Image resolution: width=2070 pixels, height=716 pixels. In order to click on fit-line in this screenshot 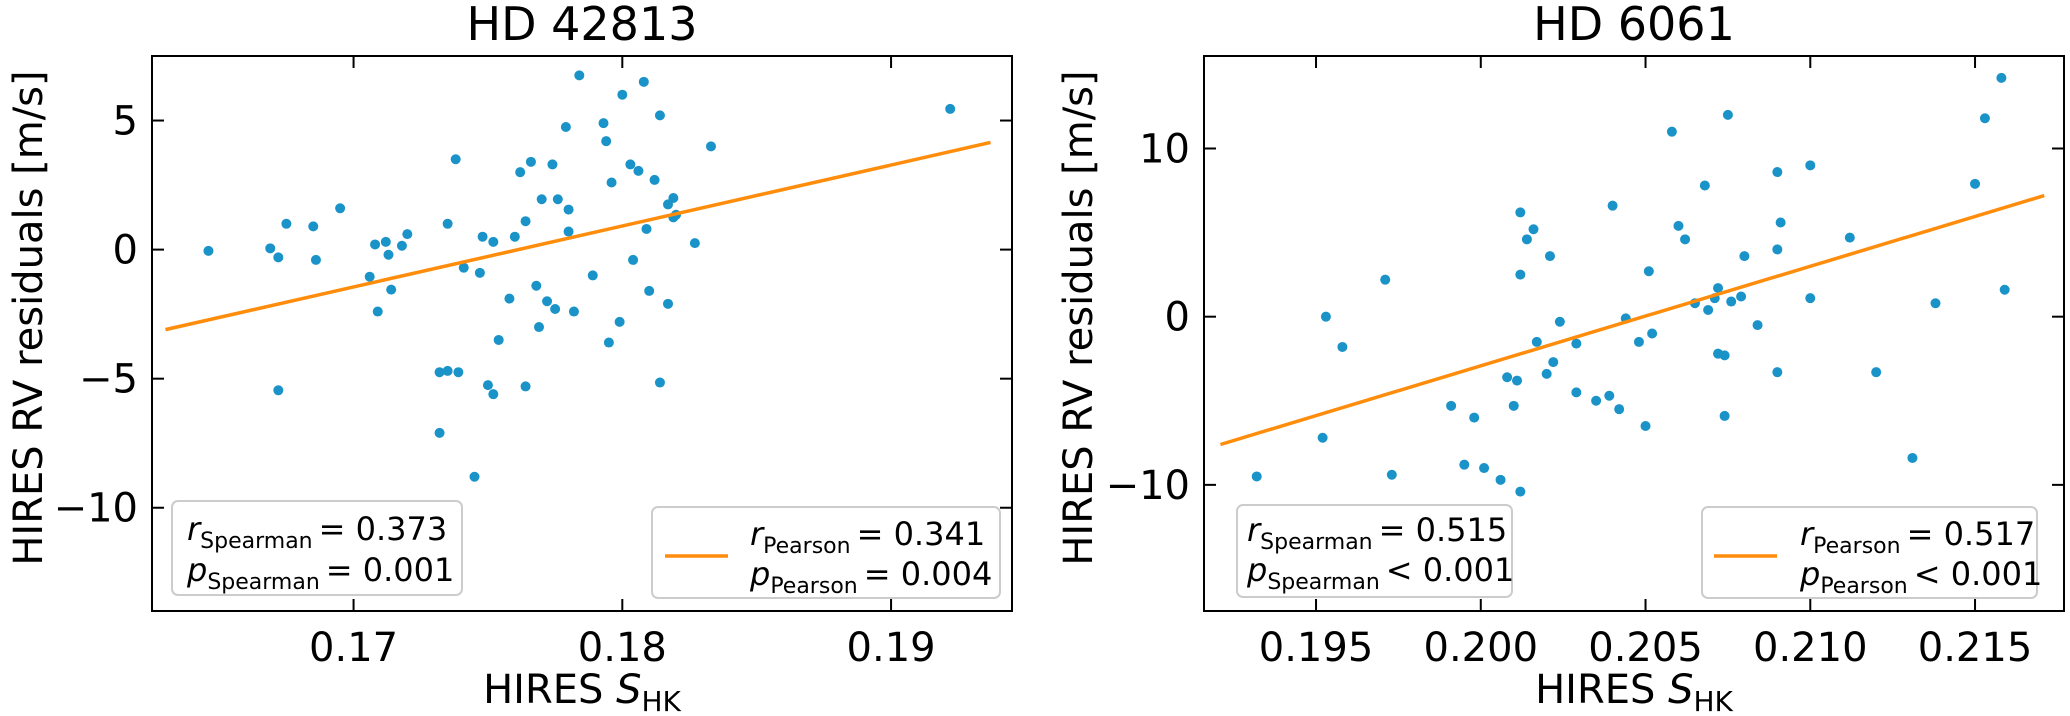, I will do `click(1632, 320)`.